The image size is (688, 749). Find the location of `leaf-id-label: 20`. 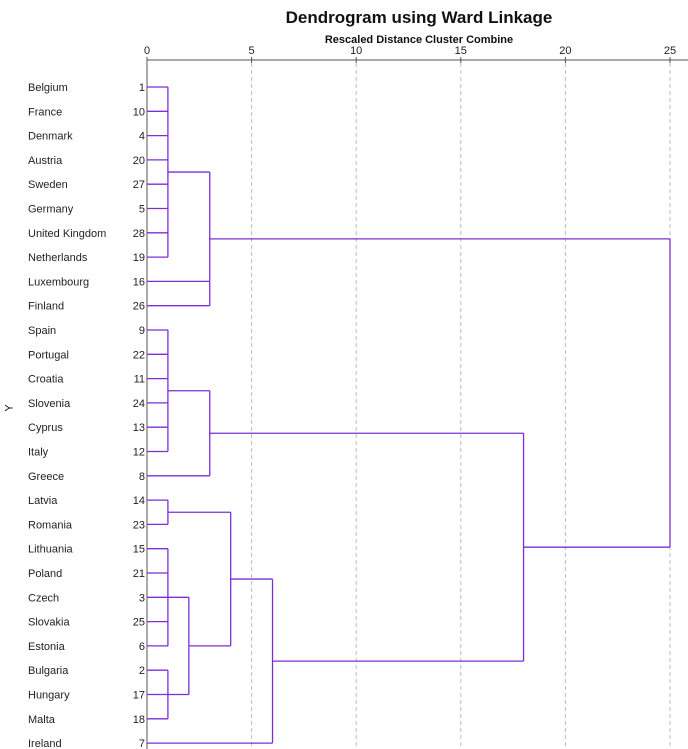

leaf-id-label: 20 is located at coordinates (139, 161).